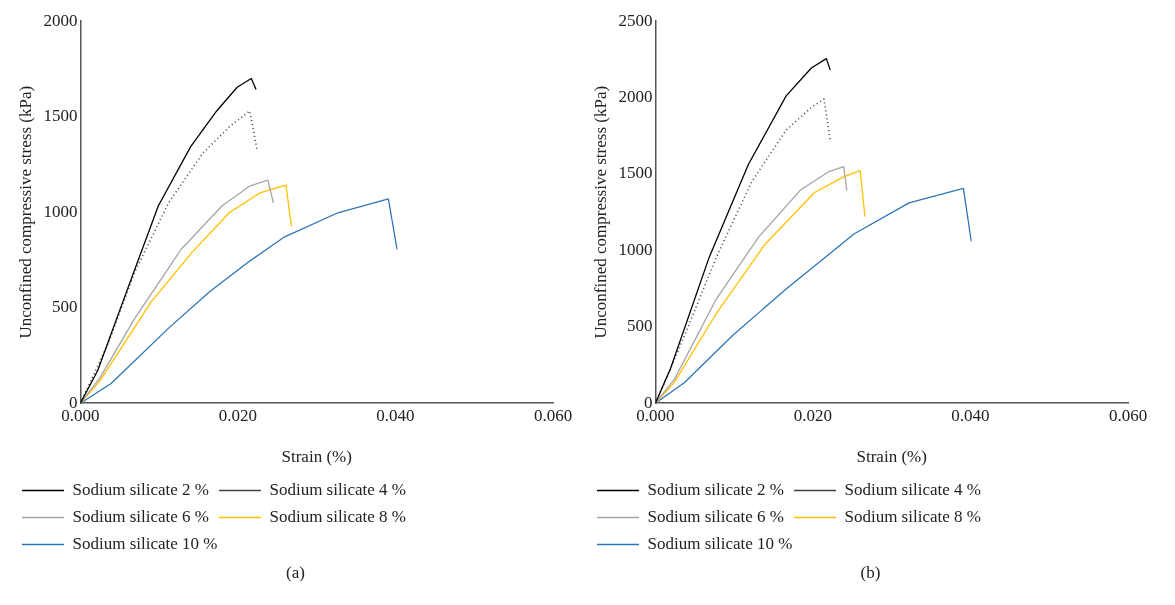 This screenshot has width=1175, height=605. What do you see at coordinates (635, 20) in the screenshot?
I see `y-tick-label: 2500` at bounding box center [635, 20].